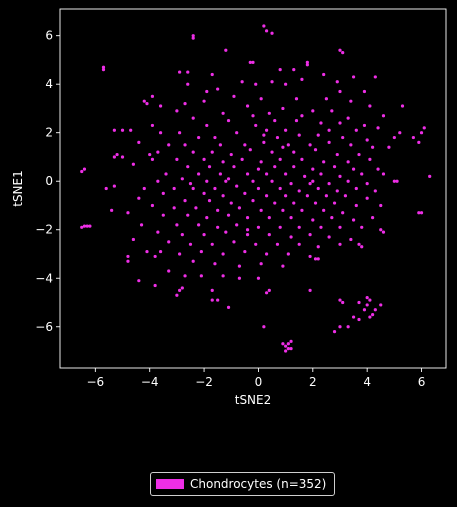 The height and width of the screenshot is (507, 457). Describe the element at coordinates (49, 181) in the screenshot. I see `y-tick-label: 0` at that location.